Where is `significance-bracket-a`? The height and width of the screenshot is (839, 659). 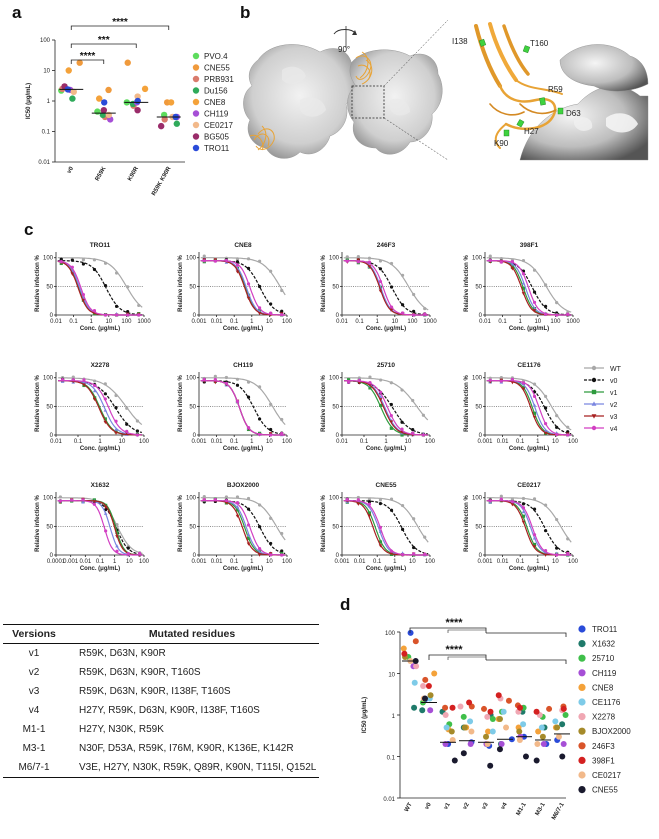
significance-bracket-a is located at coordinates (87, 61).